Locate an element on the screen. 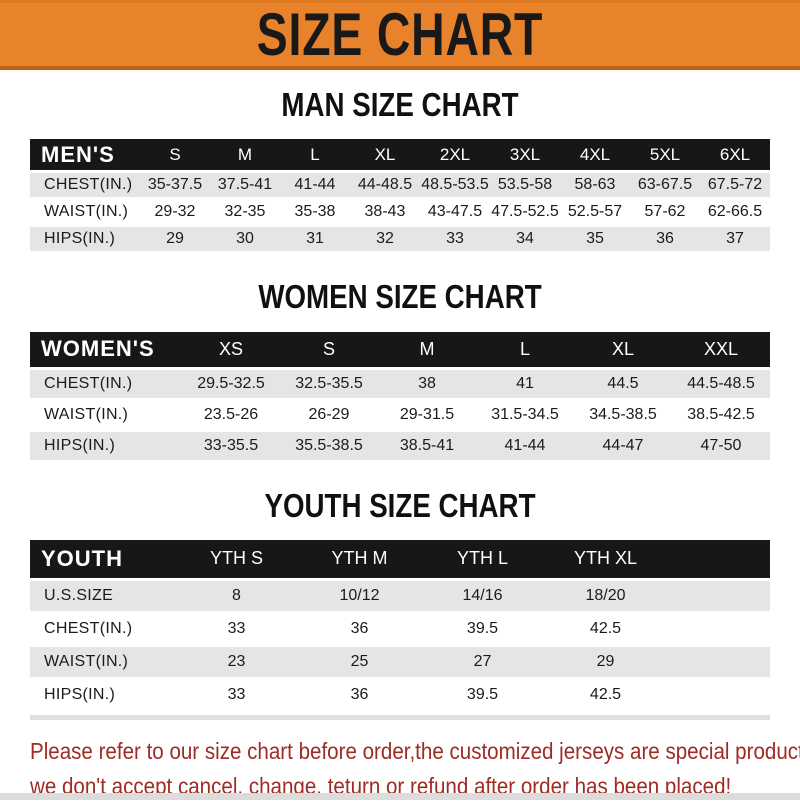  table-label: MEN'S is located at coordinates (85, 155).